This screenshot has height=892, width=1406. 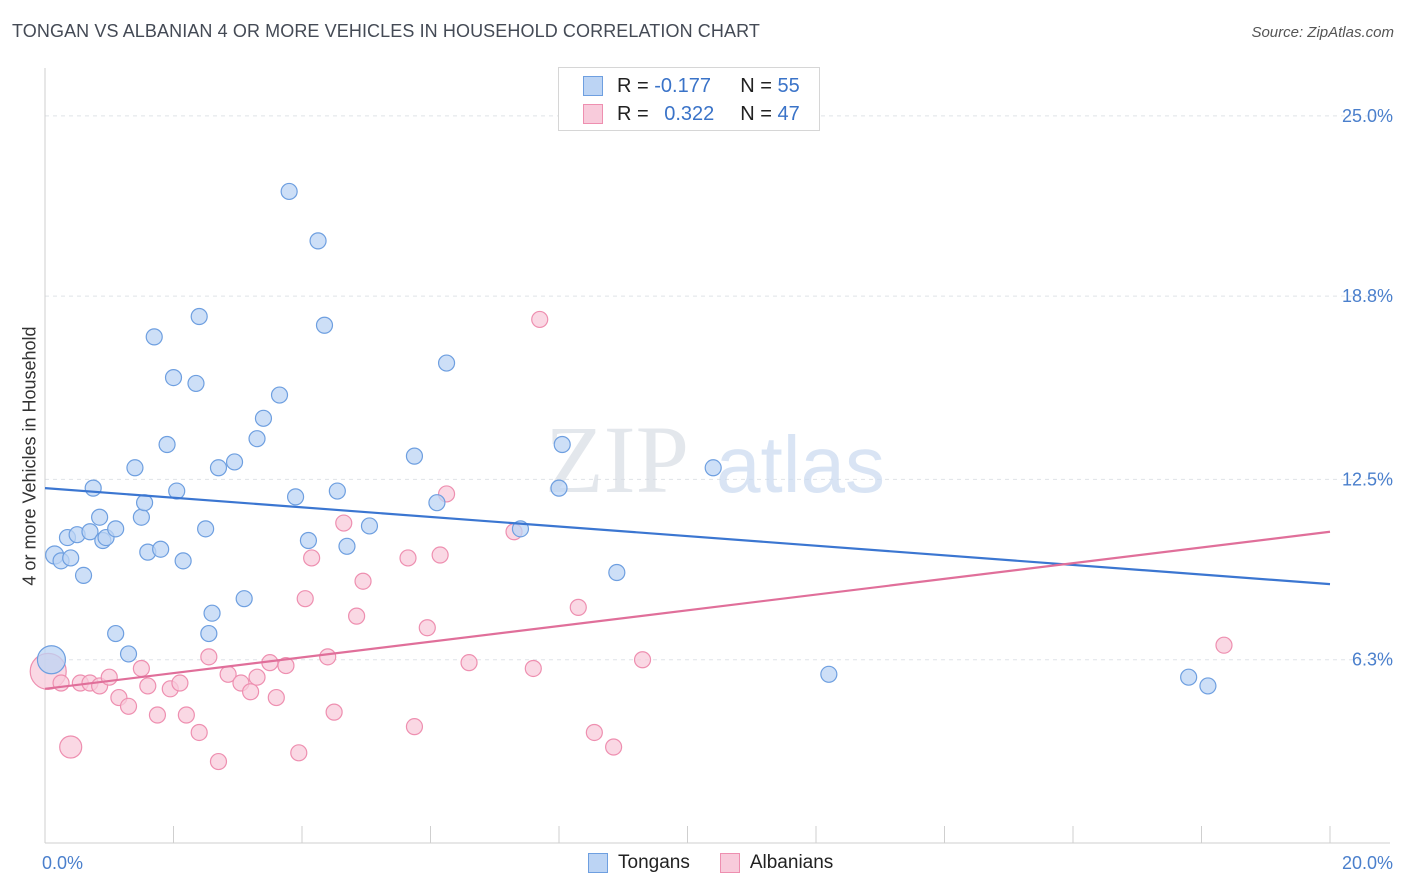 I want to click on legend-n-value-tongans: 55, so click(x=788, y=85).